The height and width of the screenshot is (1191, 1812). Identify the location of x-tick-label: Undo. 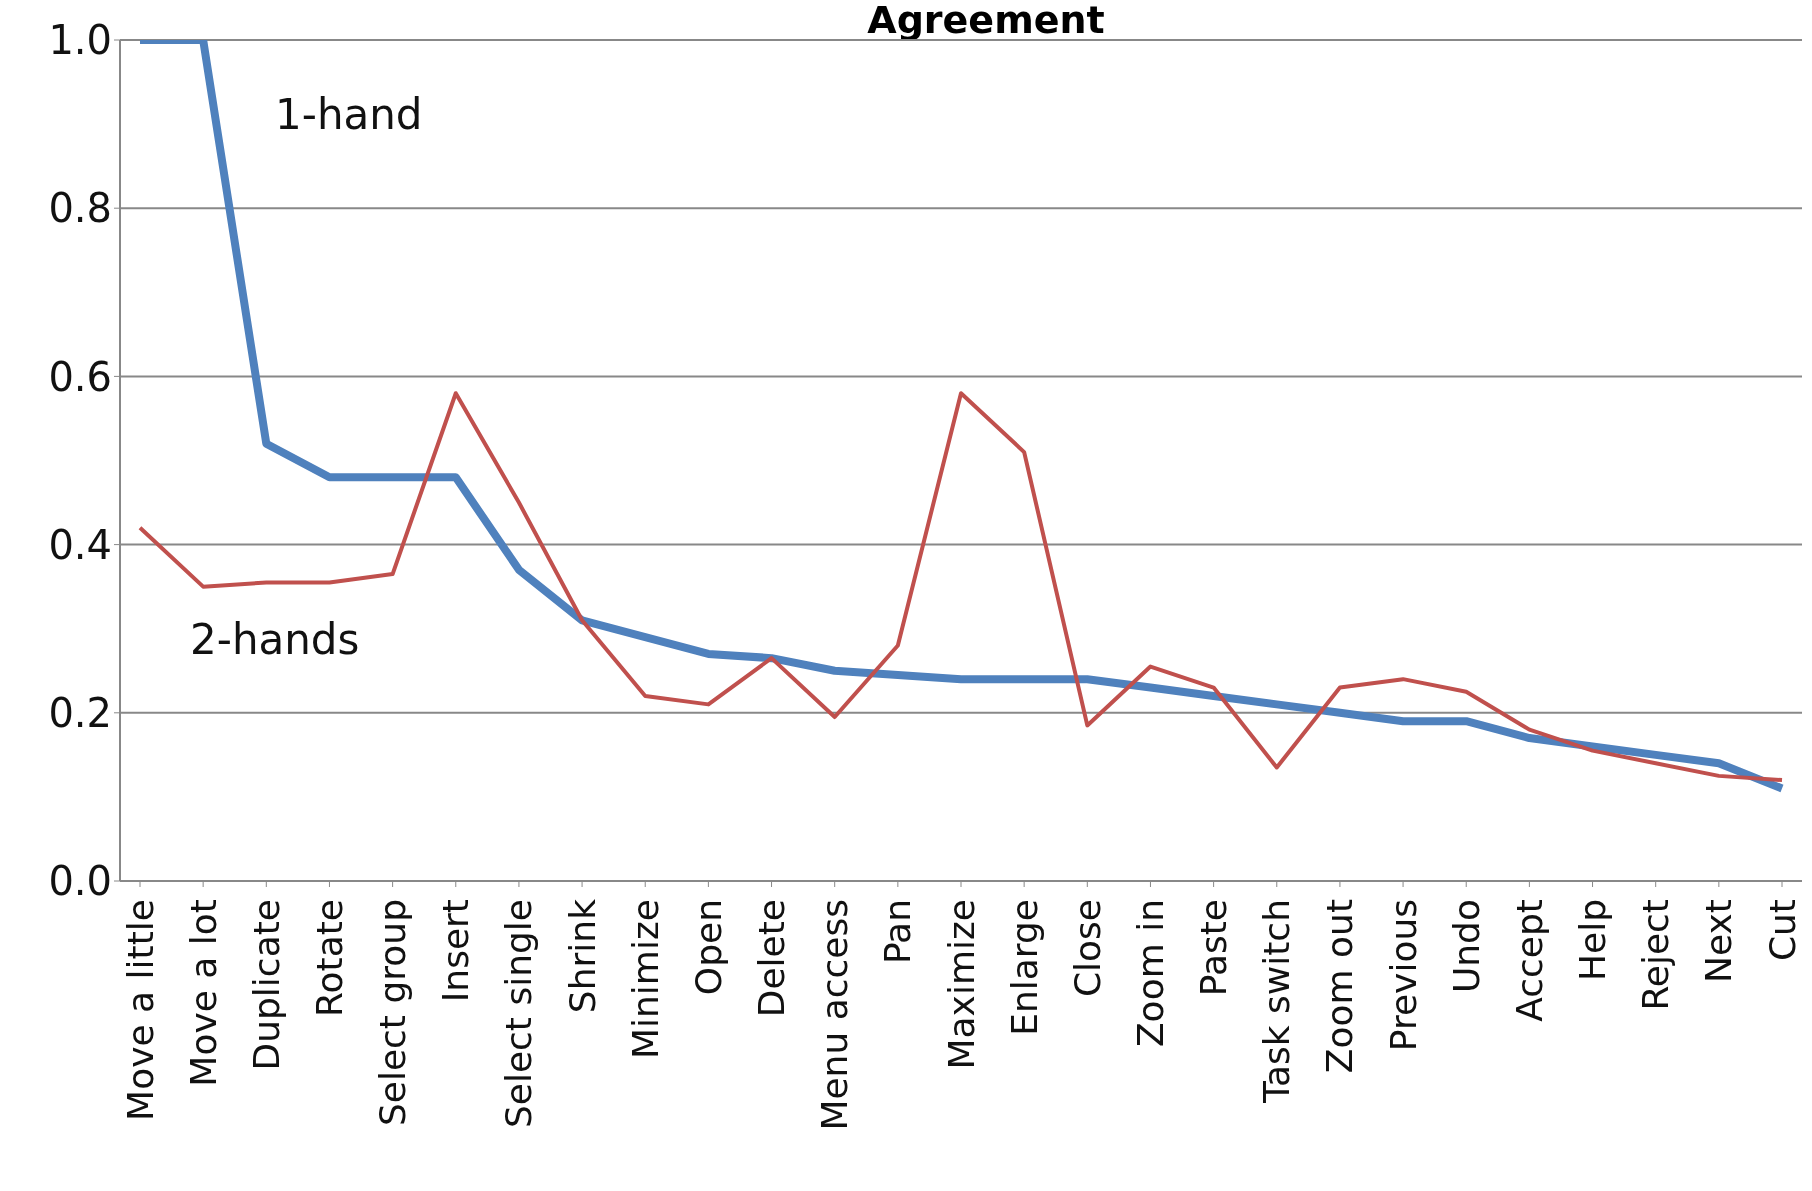
(1466, 946).